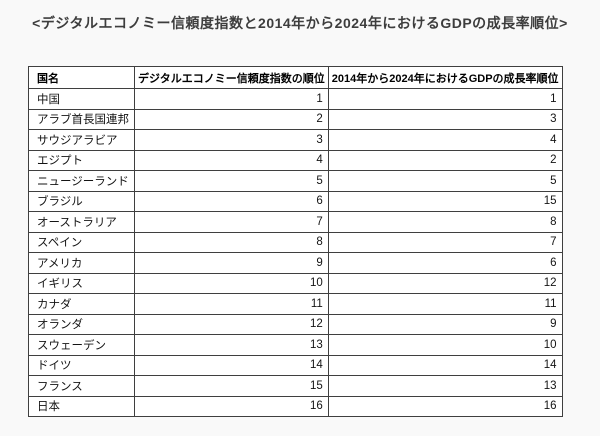 This screenshot has width=600, height=436. Describe the element at coordinates (231, 119) in the screenshot. I see `cell-digital-trust-rank: 2` at that location.